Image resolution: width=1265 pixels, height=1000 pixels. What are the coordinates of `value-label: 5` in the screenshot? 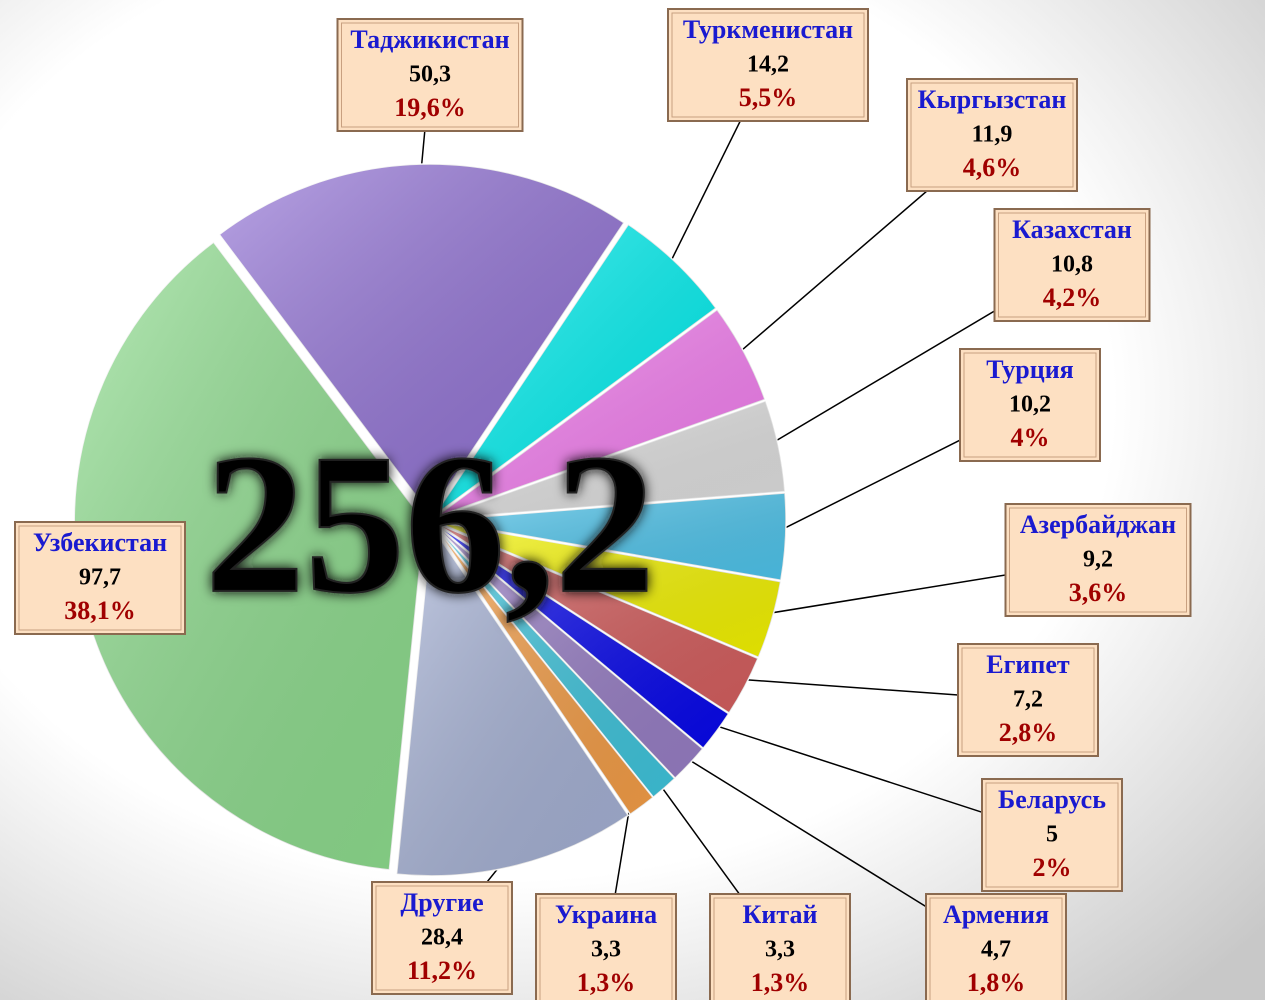 It's located at (1052, 835).